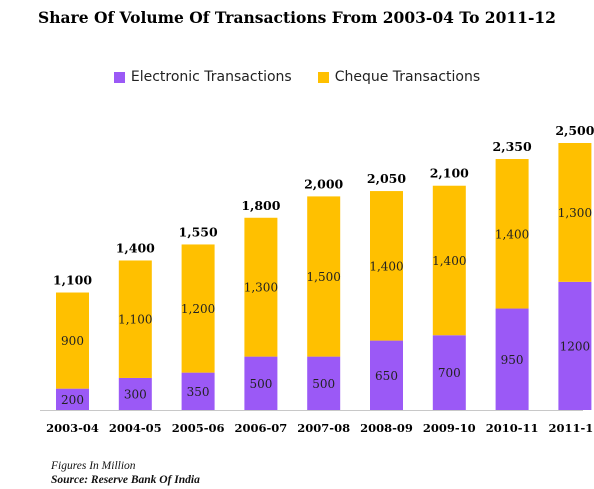 This screenshot has width=594, height=489. I want to click on data-label-electronic-2011-12: 1200, so click(575, 346).